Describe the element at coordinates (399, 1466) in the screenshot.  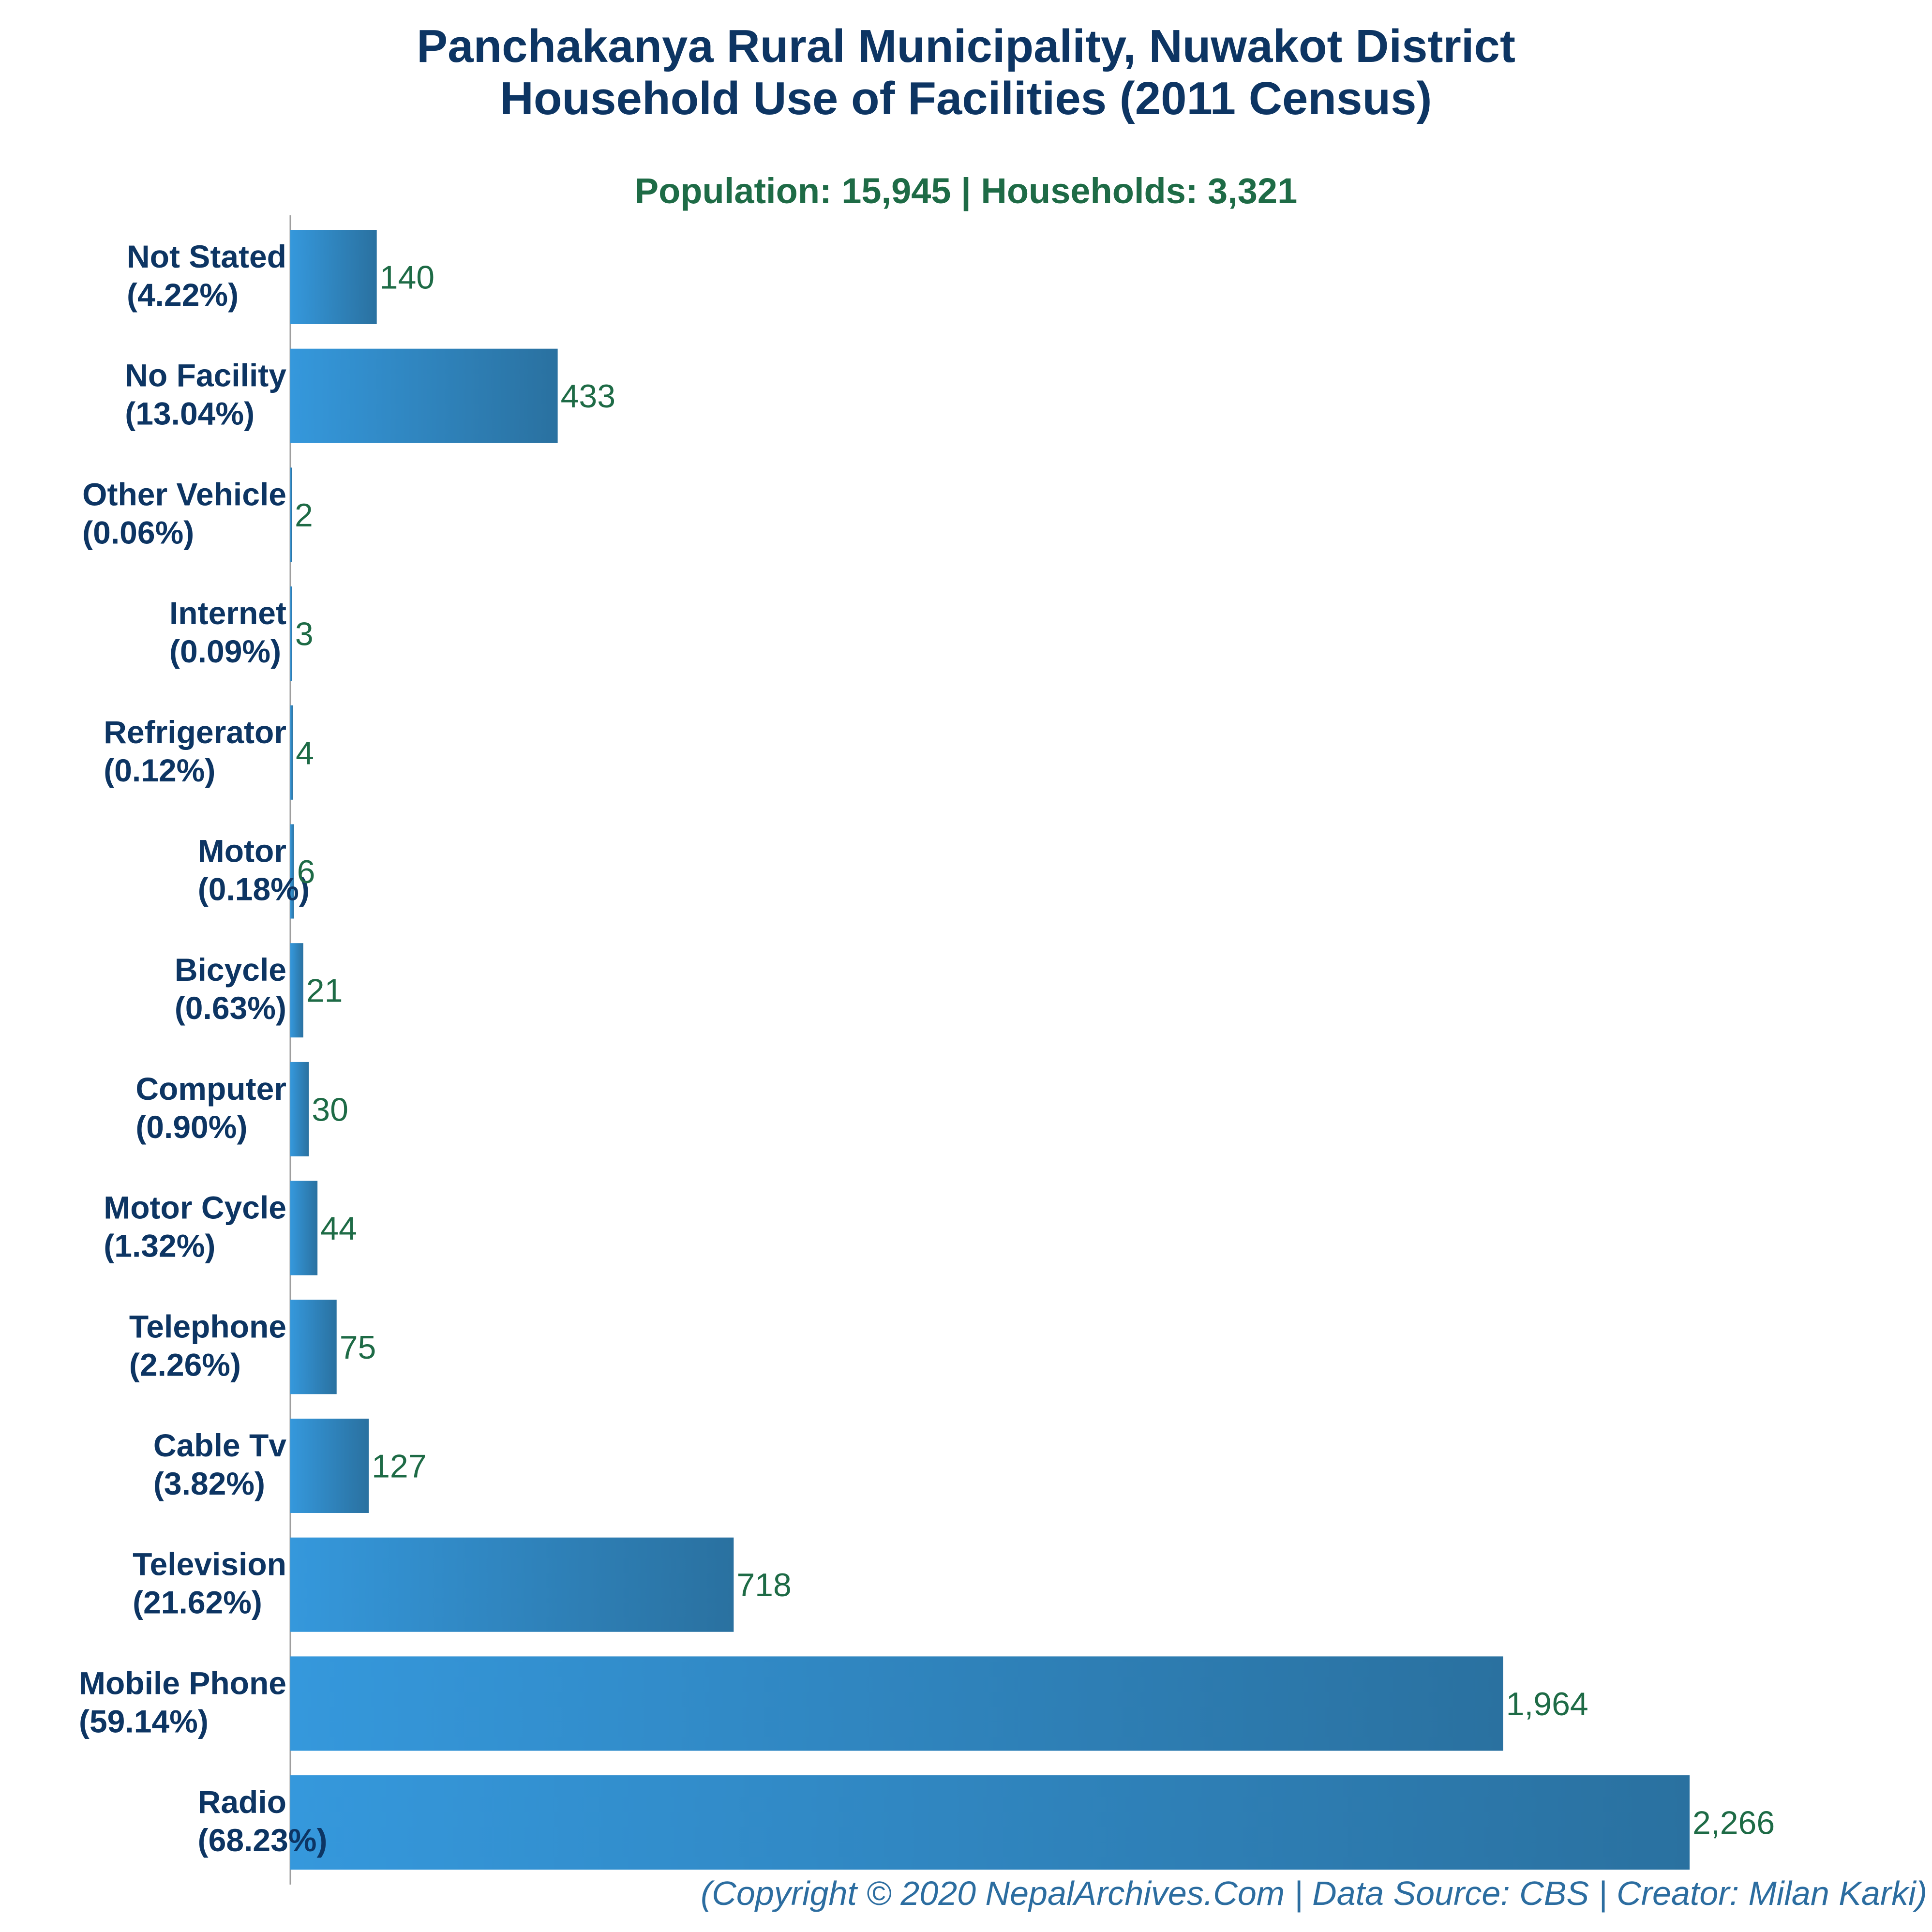
I see `value-label-cable-tv: 127` at that location.